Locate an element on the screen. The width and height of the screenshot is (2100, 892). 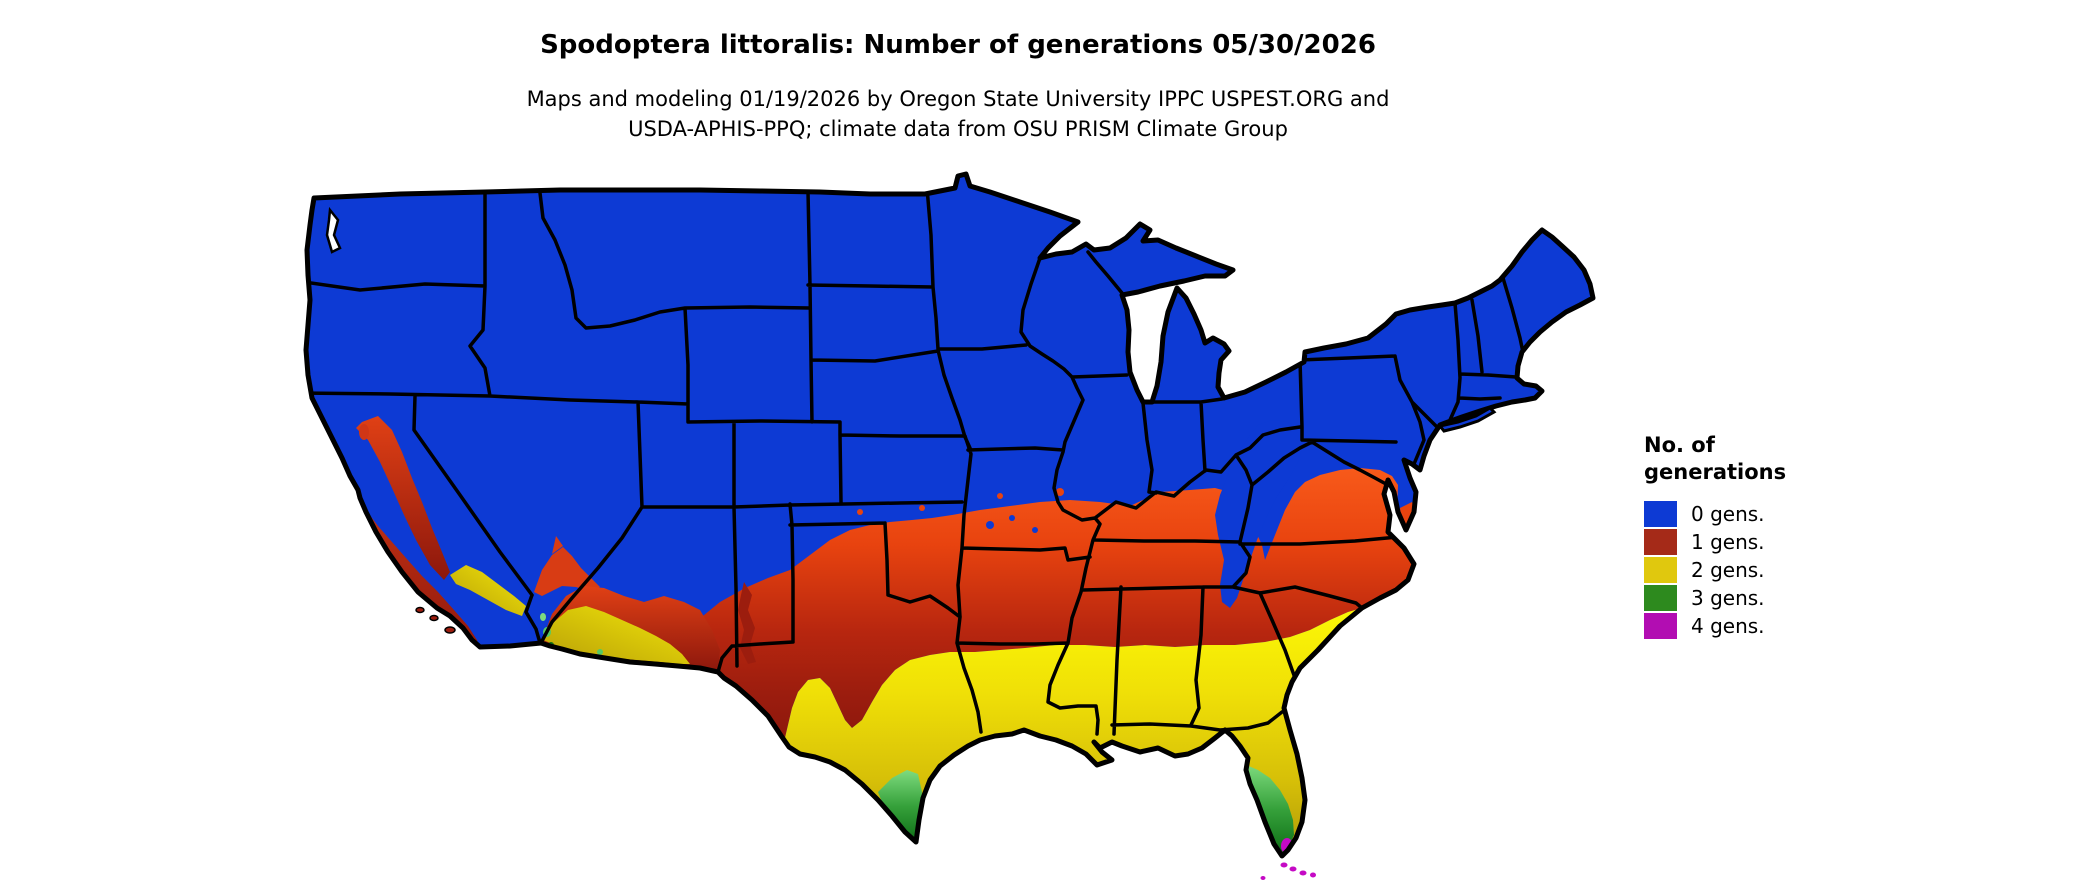
legend-swatch-3-gens is located at coordinates (1660, 598).